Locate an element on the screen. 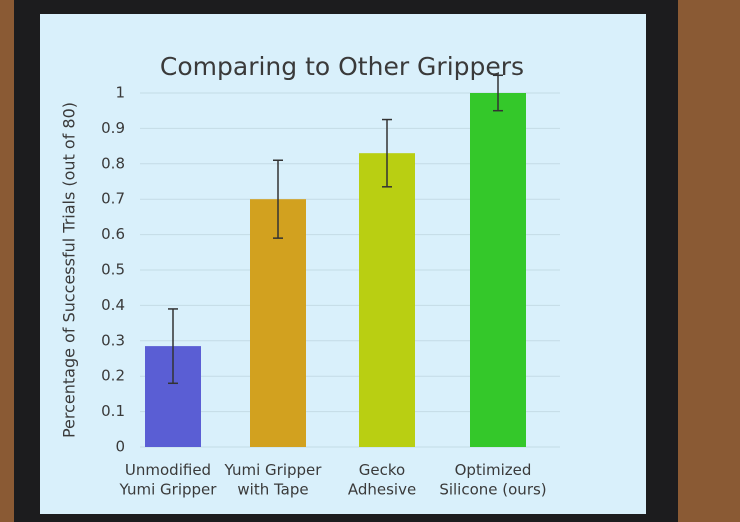  y-tick-label: 0.8 is located at coordinates (113, 163).